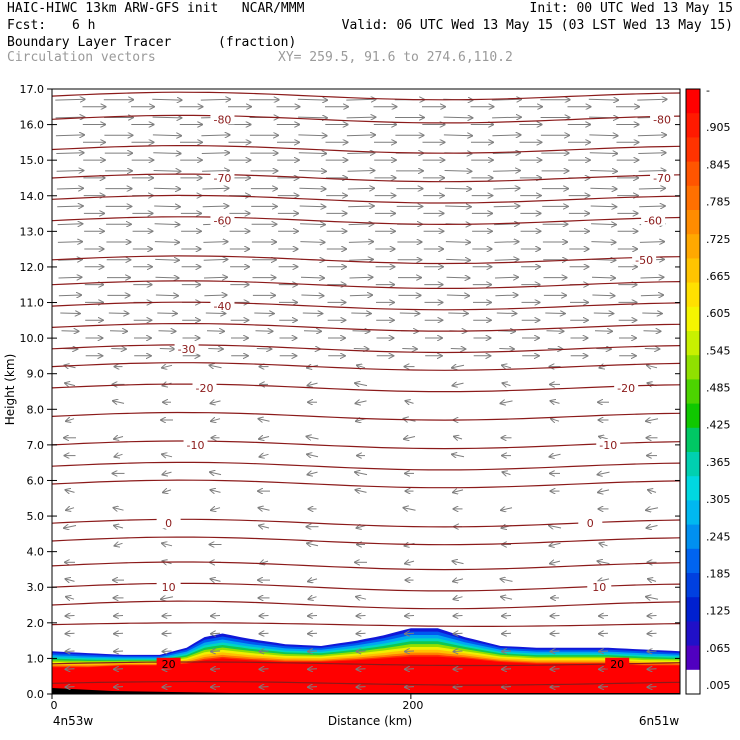 Image resolution: width=740 pixels, height=740 pixels. I want to click on colorbar-label: .125, so click(718, 611).